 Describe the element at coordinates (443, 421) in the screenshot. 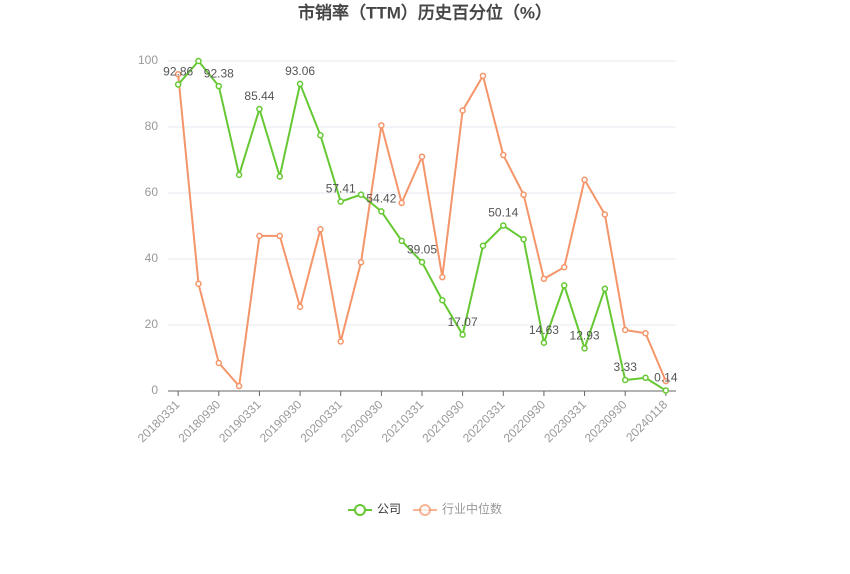

I see `x-tick-label: 20210930` at that location.